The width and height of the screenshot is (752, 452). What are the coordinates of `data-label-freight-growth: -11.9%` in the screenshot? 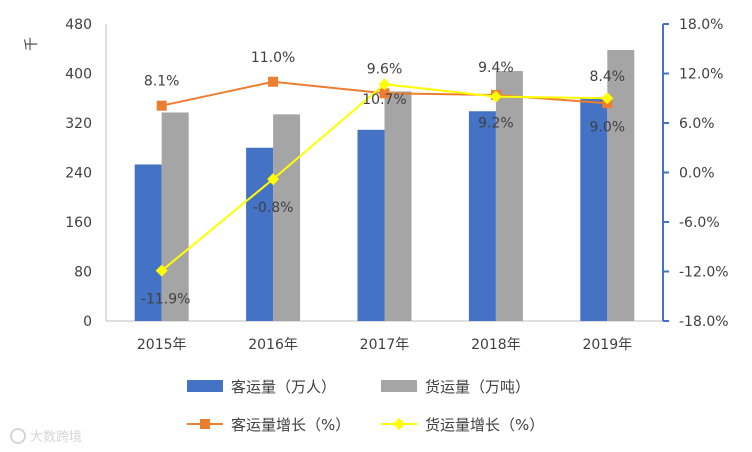 It's located at (166, 300).